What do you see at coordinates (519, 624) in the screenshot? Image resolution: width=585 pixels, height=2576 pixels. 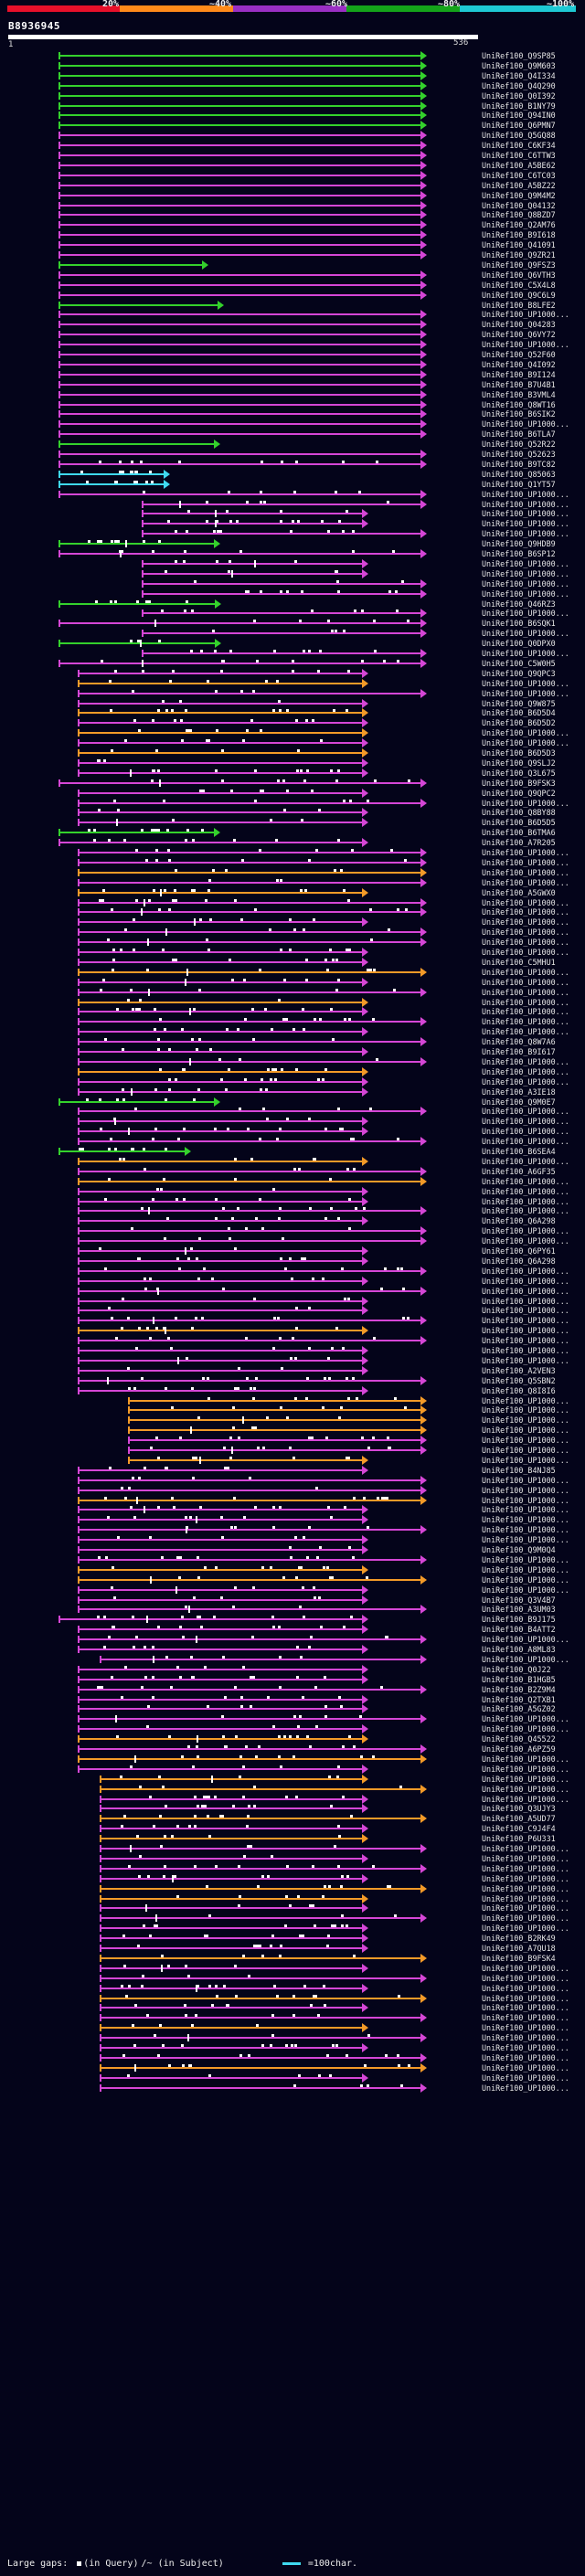 I see `hit-label: UniRef100_B6SQK1` at bounding box center [519, 624].